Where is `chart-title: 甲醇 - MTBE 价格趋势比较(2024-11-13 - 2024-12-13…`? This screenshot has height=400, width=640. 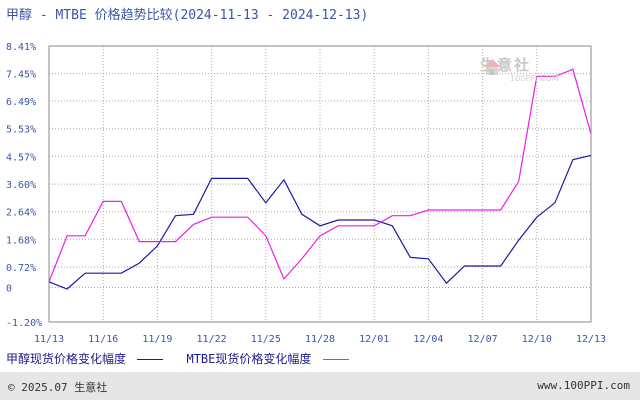
chart-title: 甲醇 - MTBE 价格趋势比较(2024-11-13 - 2024-12-13… is located at coordinates (187, 15).